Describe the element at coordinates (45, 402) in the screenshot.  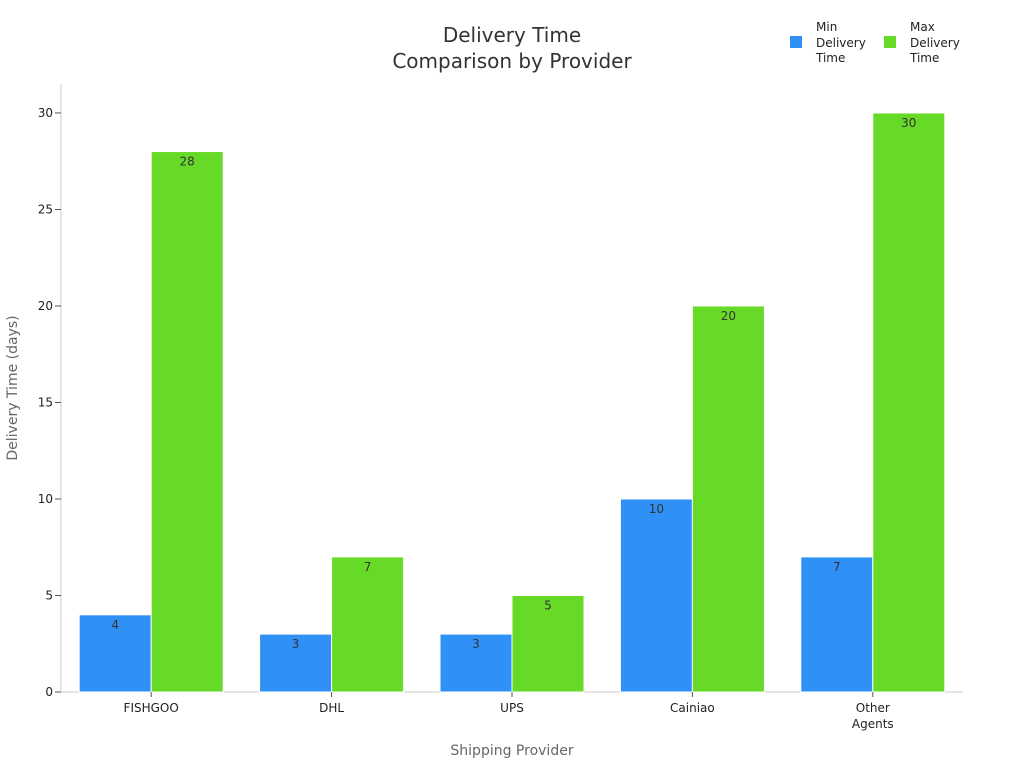
I see `y-tick-label: 15` at that location.